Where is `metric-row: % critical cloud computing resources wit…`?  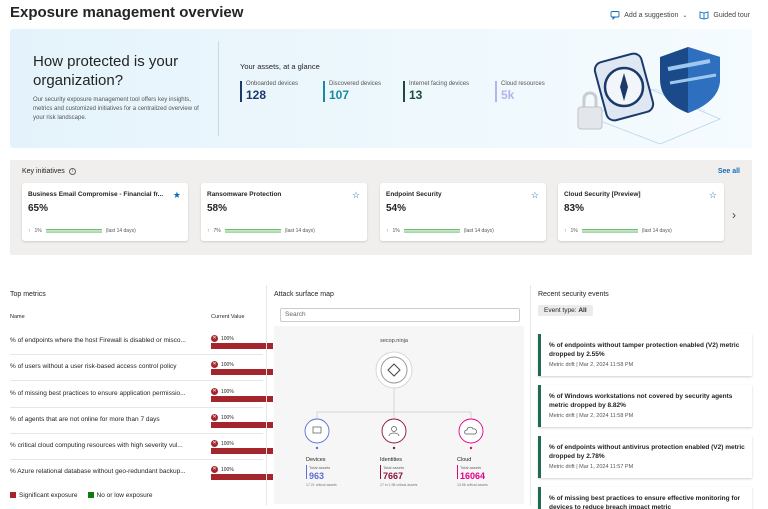 metric-row: % critical cloud computing resources wit… is located at coordinates (141, 451).